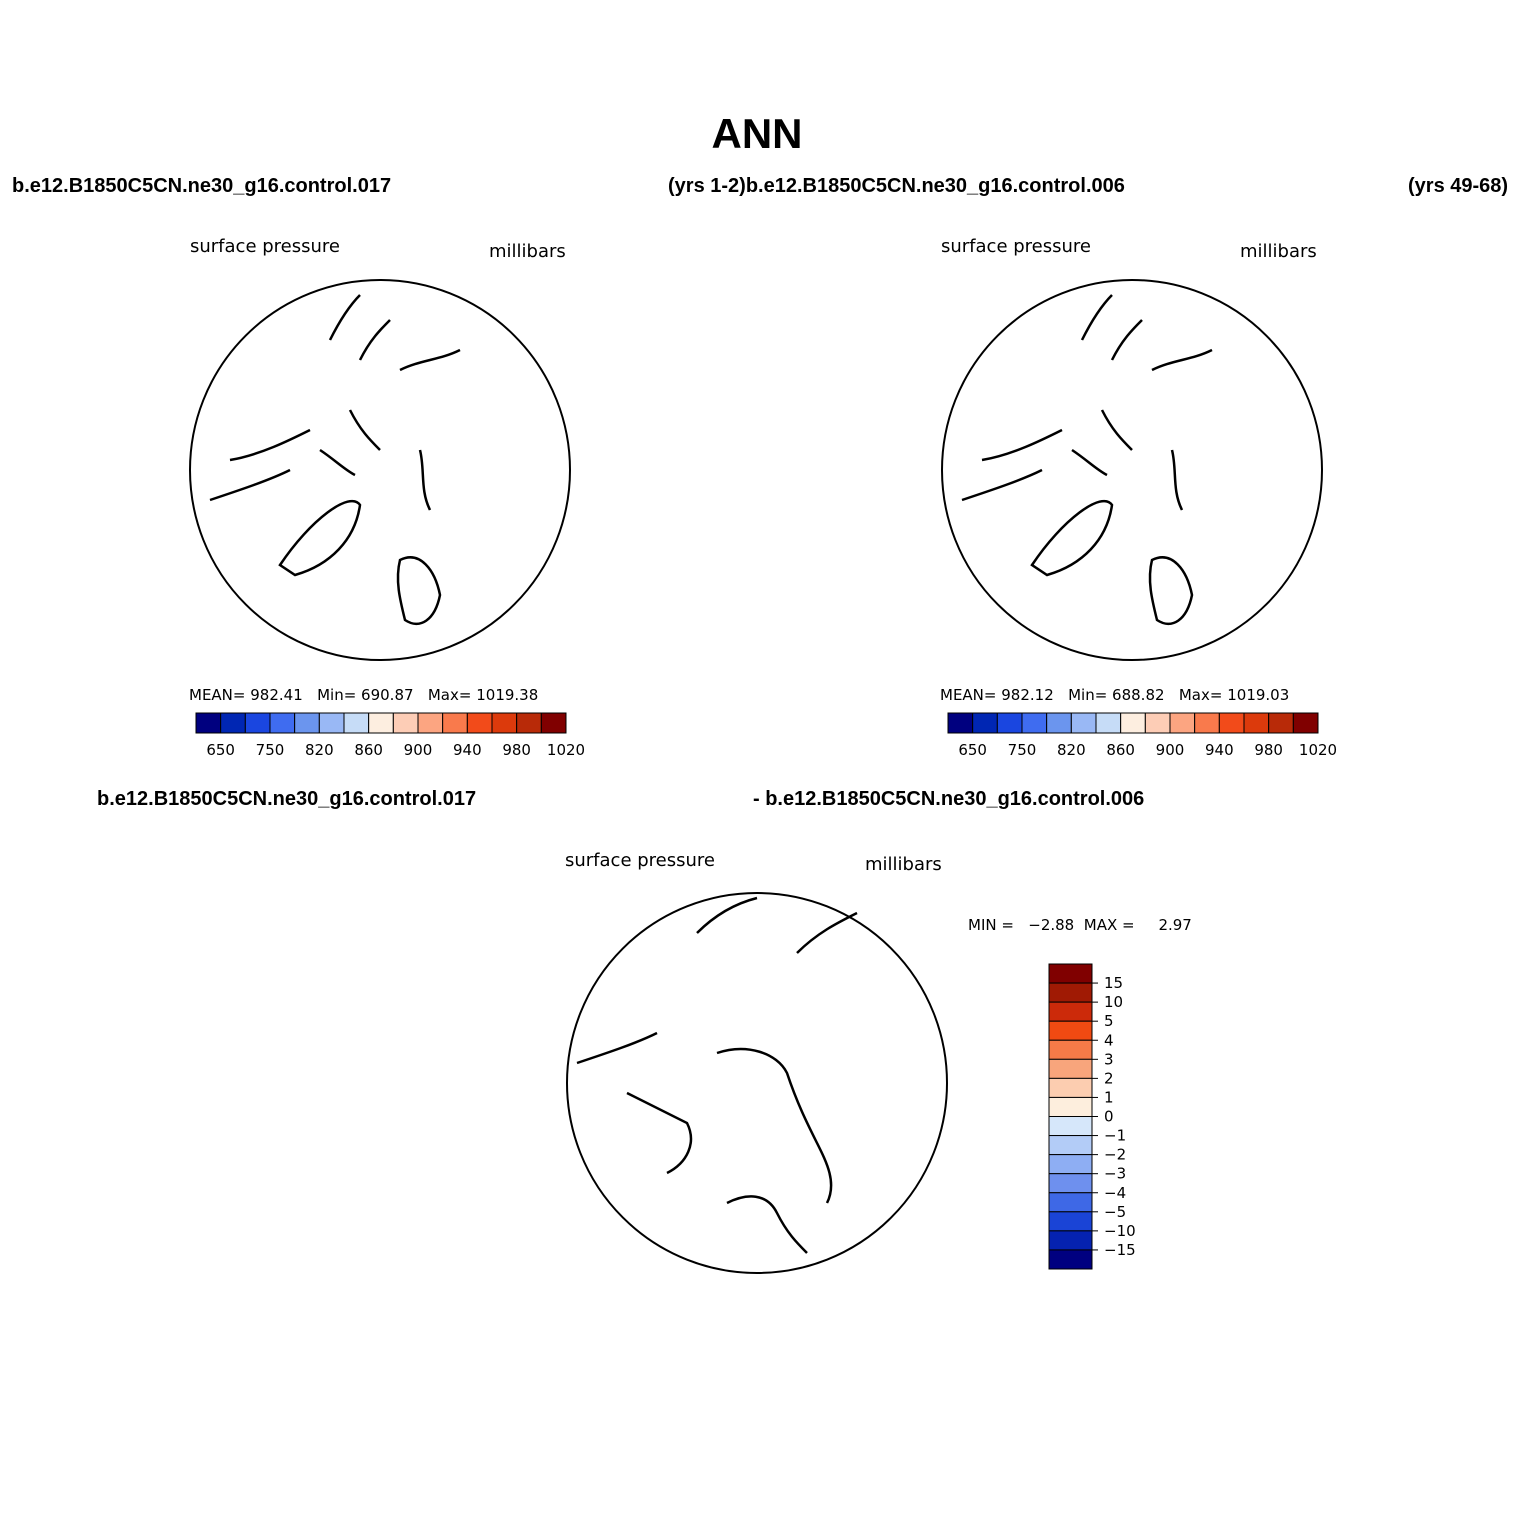  I want to click on panel1-map-border, so click(380, 470).